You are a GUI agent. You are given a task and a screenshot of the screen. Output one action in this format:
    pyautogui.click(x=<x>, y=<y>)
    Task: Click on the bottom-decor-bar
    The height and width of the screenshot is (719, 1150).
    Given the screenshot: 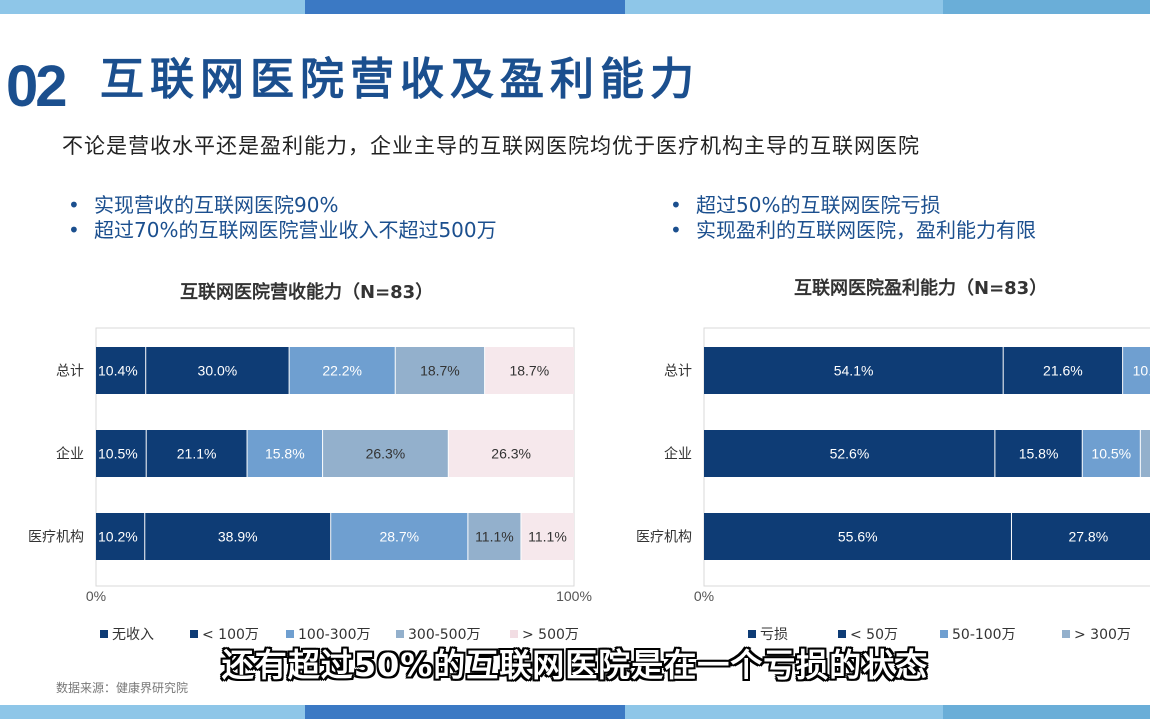 What is the action you would take?
    pyautogui.click(x=575, y=712)
    